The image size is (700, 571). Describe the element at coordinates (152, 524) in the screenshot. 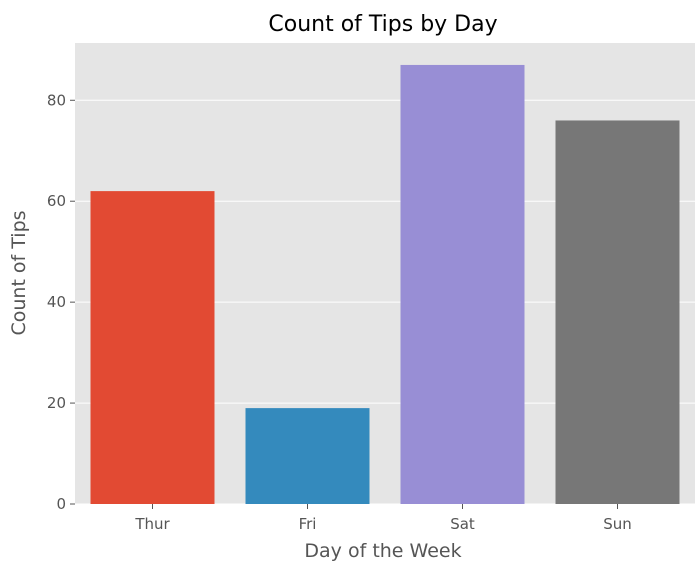

I see `x-tick-label: Thur` at that location.